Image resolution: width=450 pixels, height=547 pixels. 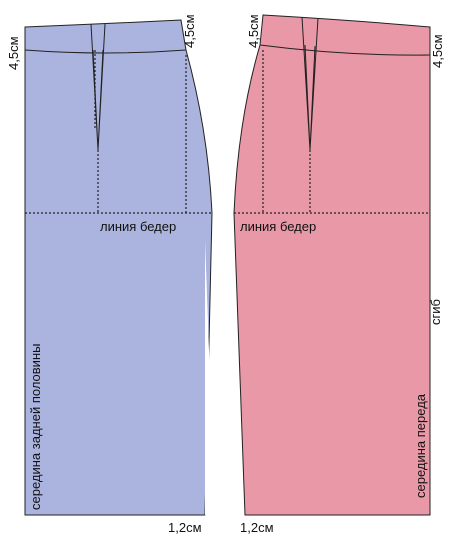 What do you see at coordinates (420, 445) in the screenshot?
I see `center-label: середина переда` at bounding box center [420, 445].